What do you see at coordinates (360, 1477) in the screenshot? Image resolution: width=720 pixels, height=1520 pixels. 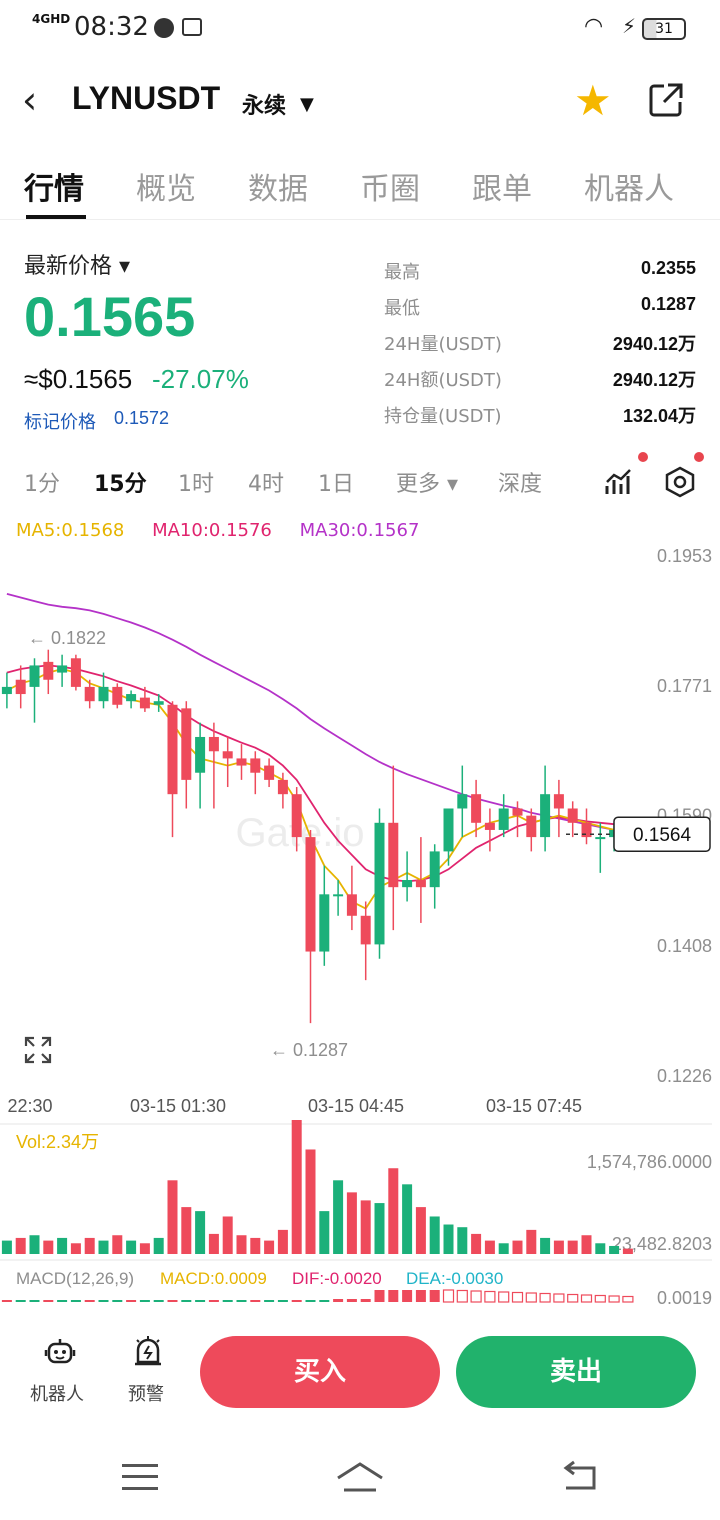 I see `home-icon` at bounding box center [360, 1477].